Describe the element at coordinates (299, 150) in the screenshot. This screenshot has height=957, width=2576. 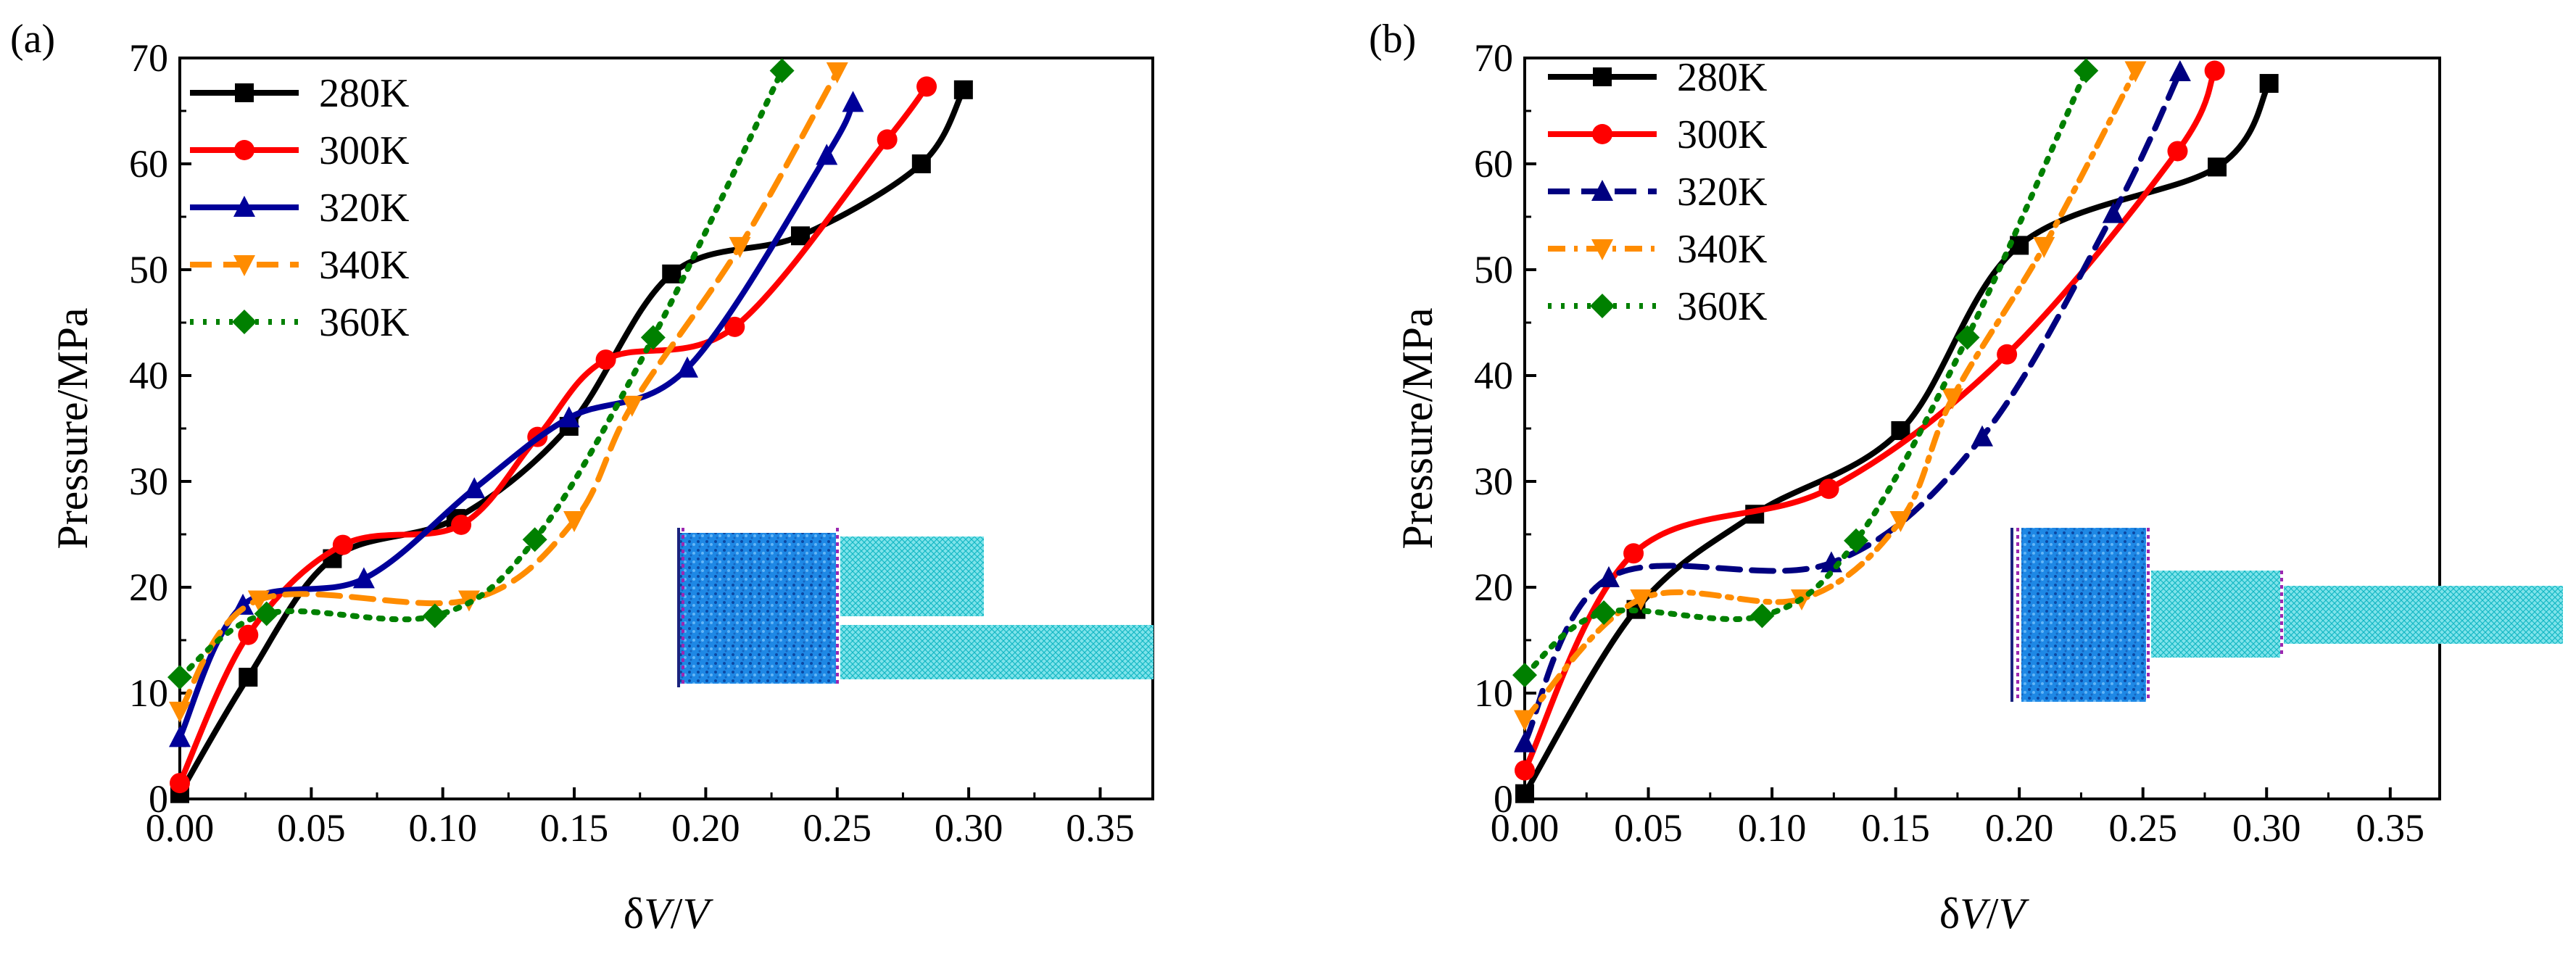
I see `legend-item-300K: 300K` at that location.